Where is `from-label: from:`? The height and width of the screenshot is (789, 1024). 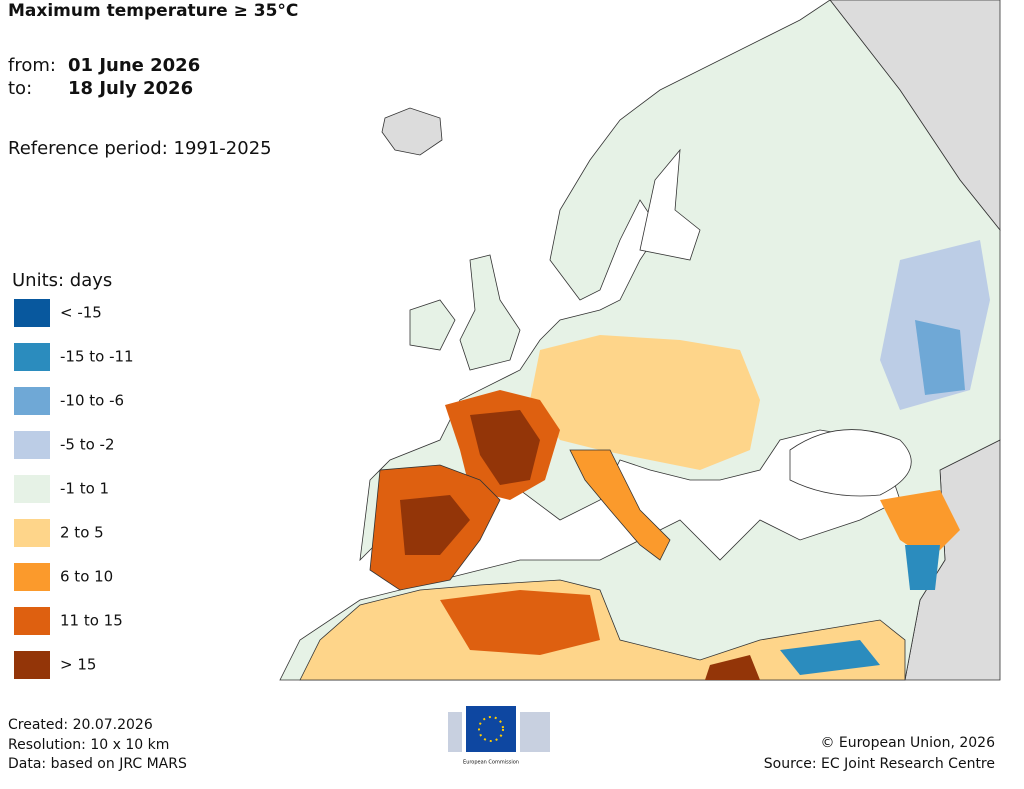 from-label: from: is located at coordinates (32, 65).